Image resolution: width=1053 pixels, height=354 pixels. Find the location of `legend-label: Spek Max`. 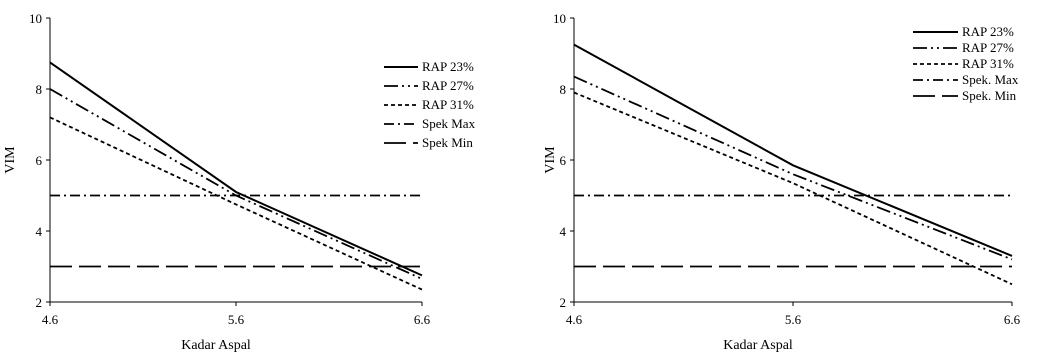

legend-label: Spek Max is located at coordinates (449, 123).